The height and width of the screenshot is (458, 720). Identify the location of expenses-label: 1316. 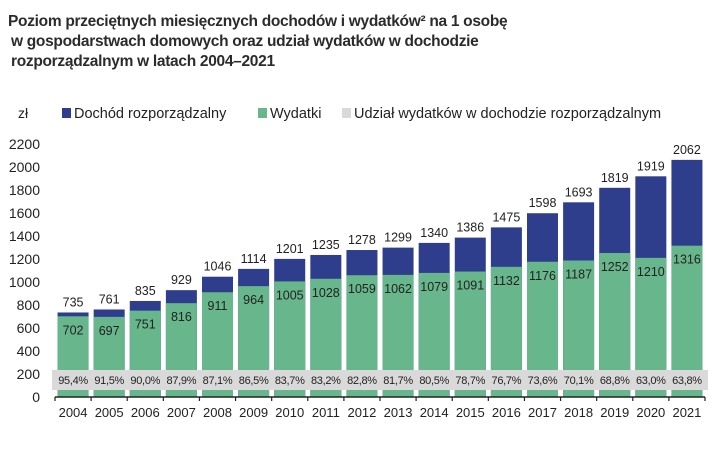
(687, 260).